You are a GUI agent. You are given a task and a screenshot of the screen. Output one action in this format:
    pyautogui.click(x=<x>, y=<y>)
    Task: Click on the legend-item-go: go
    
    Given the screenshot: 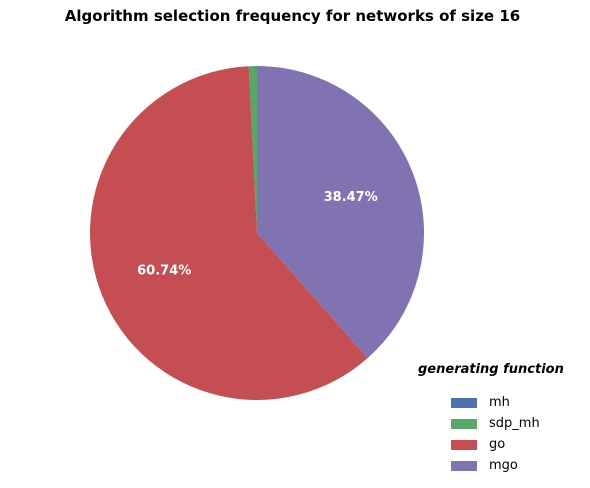 What is the action you would take?
    pyautogui.click(x=503, y=444)
    